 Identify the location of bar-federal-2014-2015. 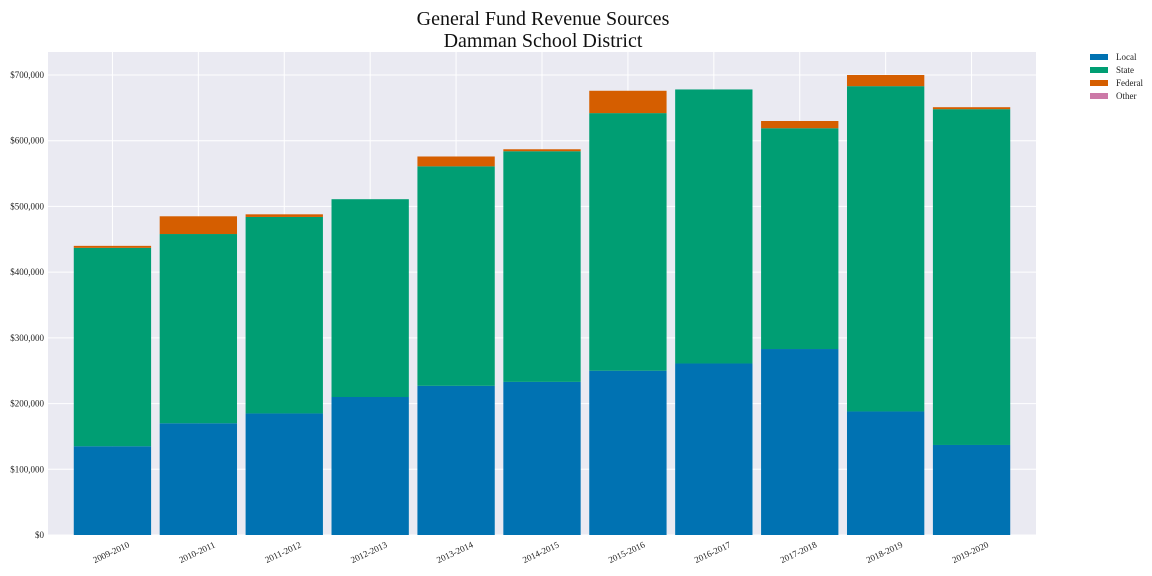
(542, 150).